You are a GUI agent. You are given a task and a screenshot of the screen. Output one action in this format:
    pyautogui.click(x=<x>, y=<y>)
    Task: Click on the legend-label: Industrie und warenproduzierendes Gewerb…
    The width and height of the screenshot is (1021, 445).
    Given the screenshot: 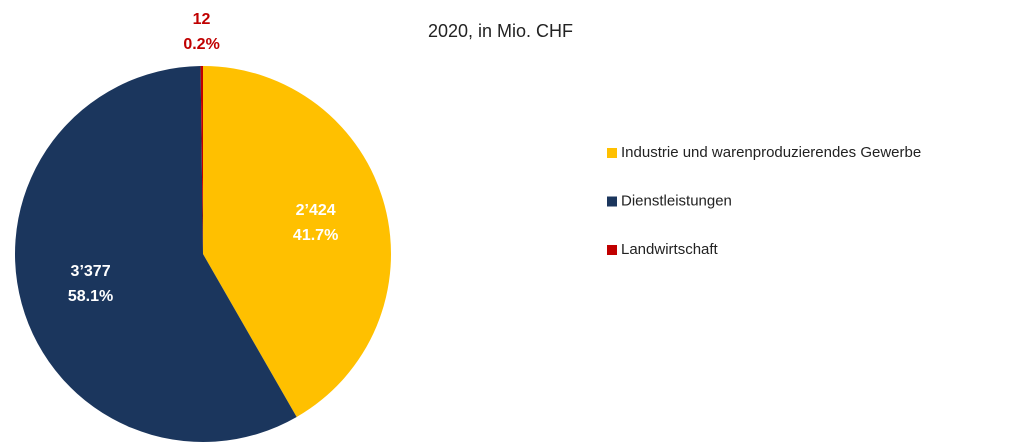 What is the action you would take?
    pyautogui.click(x=771, y=152)
    